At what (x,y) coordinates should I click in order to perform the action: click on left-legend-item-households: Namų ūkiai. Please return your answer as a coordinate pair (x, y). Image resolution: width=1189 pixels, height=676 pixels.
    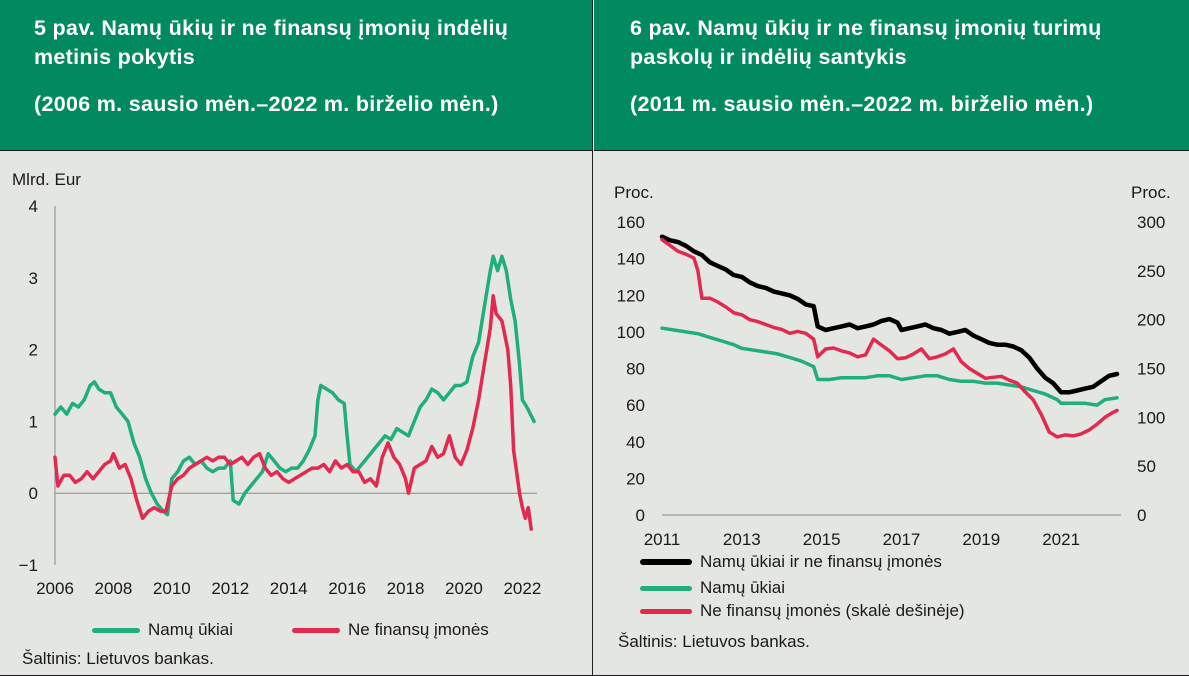
    Looking at the image, I should click on (162, 630).